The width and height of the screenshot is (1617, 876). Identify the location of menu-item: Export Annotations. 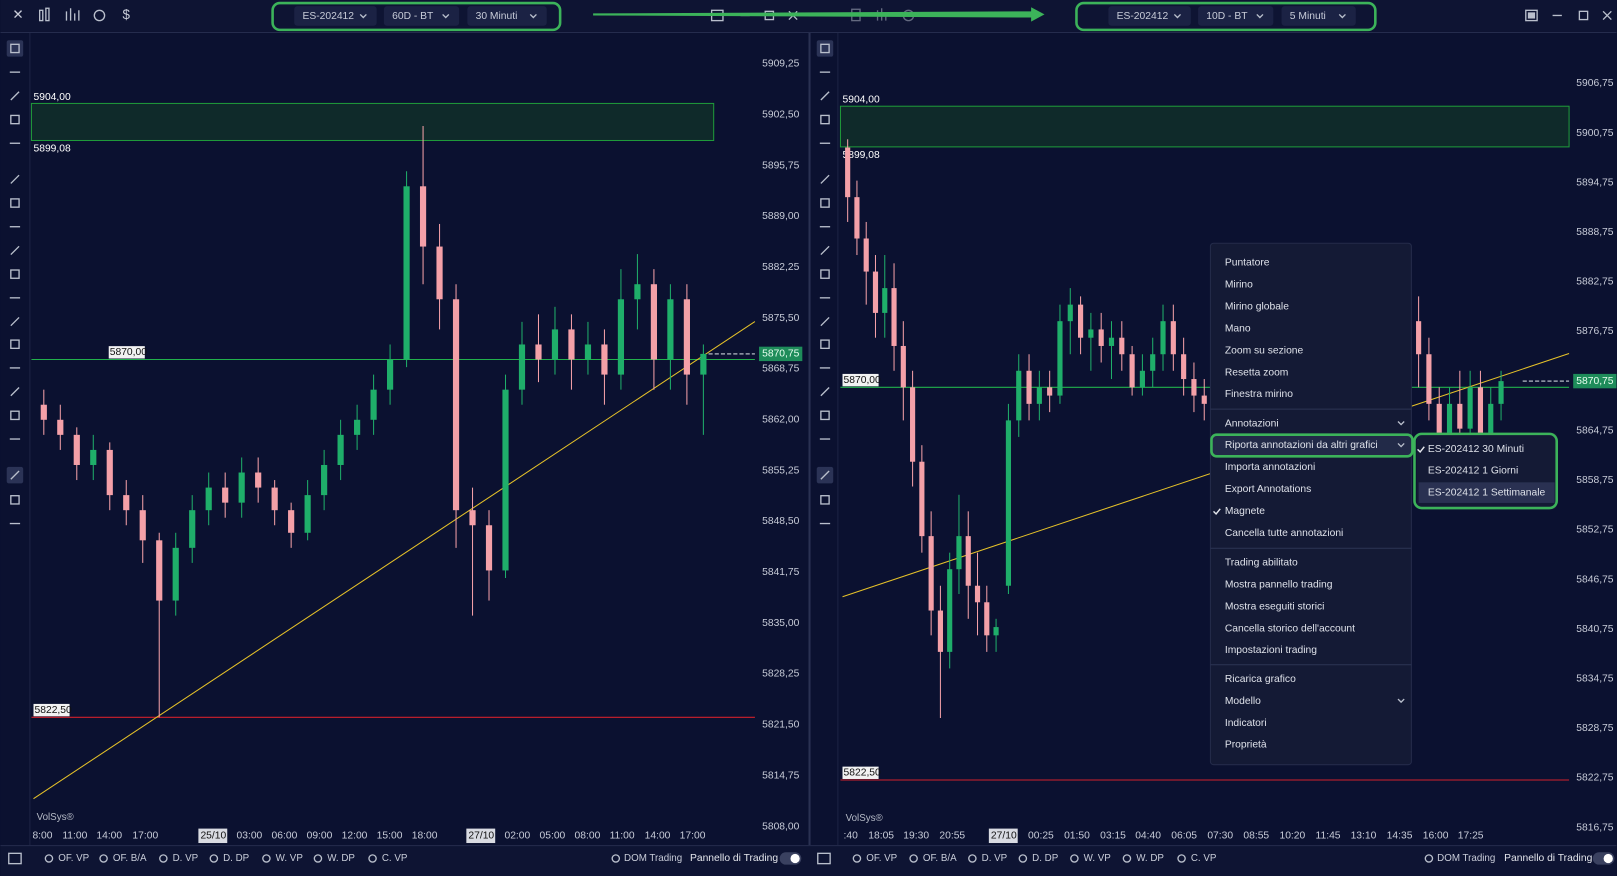
(1268, 489).